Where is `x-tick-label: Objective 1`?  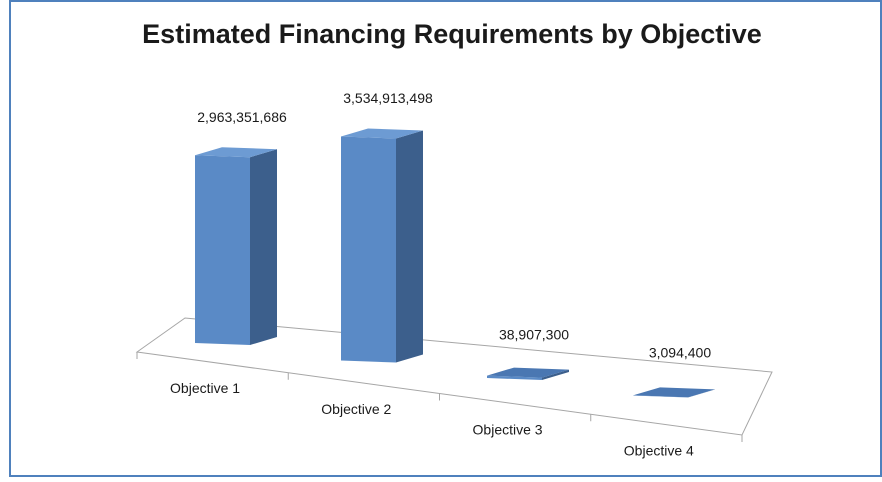 x-tick-label: Objective 1 is located at coordinates (205, 388).